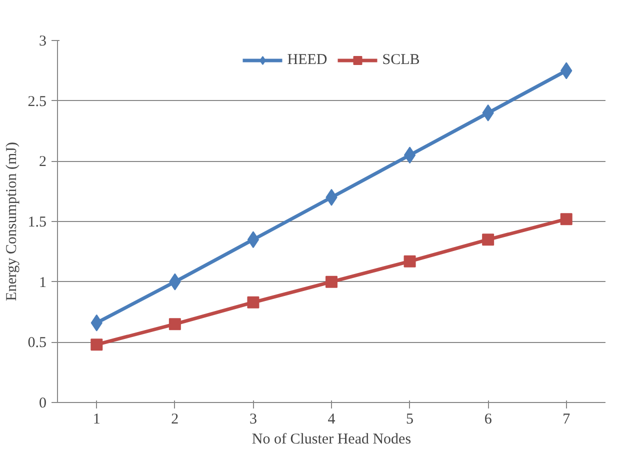 This screenshot has width=621, height=458. What do you see at coordinates (307, 60) in the screenshot?
I see `legend-label: HEED` at bounding box center [307, 60].